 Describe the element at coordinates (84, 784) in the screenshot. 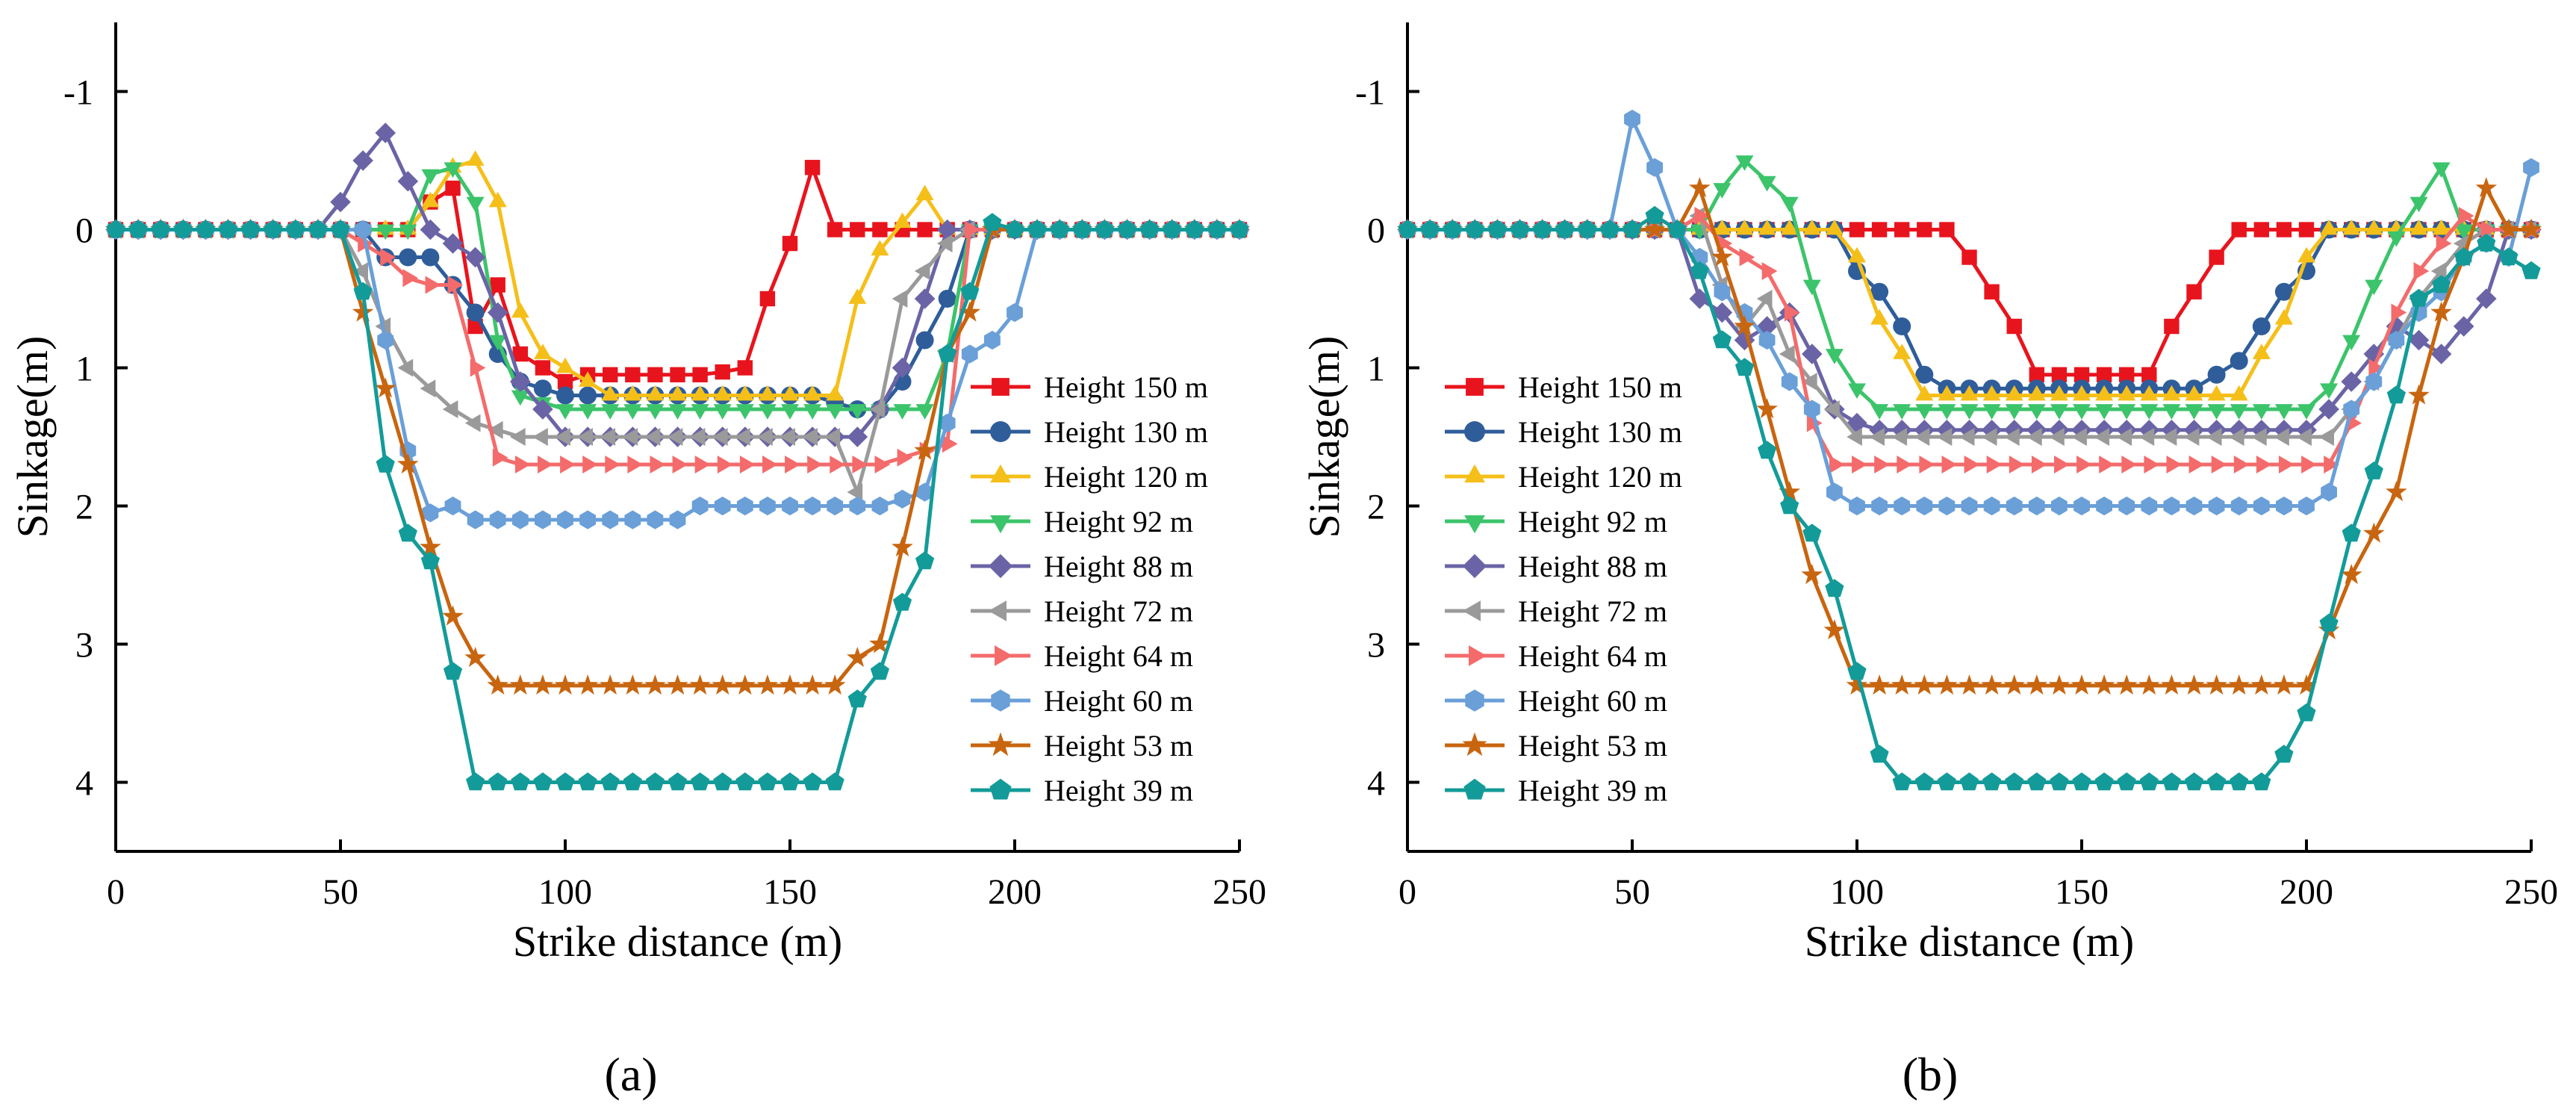

I see `y-tick-label: 4` at that location.